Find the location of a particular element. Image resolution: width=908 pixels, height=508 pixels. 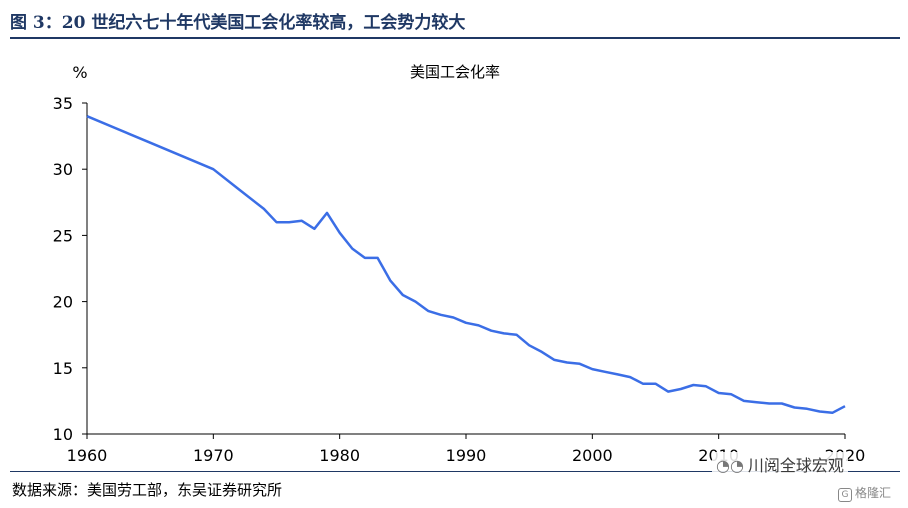

gelonghui-logo-icon: G is located at coordinates (845, 495).